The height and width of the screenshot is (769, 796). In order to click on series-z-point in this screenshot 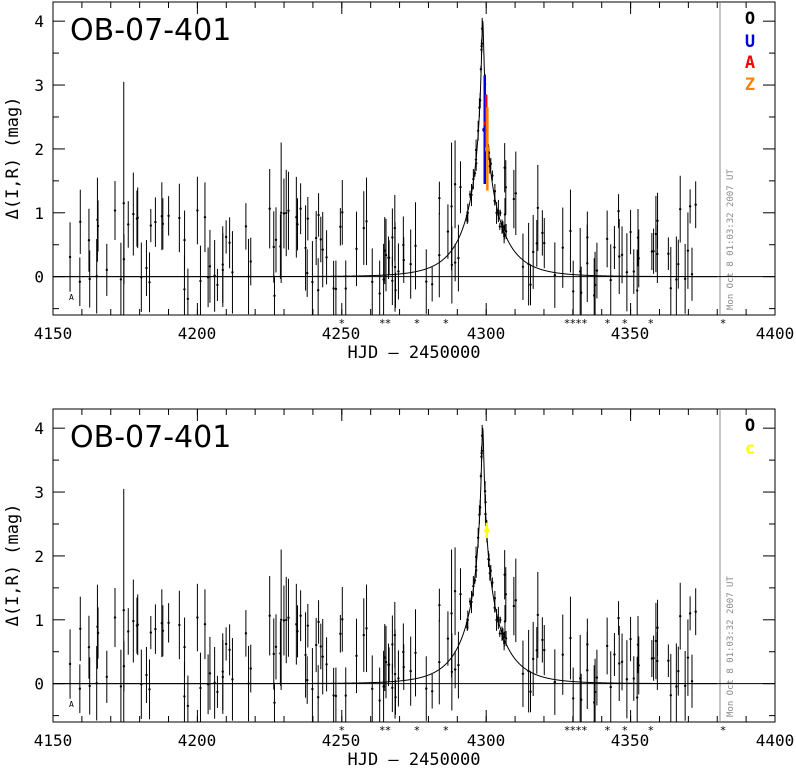, I will do `click(487, 149)`.